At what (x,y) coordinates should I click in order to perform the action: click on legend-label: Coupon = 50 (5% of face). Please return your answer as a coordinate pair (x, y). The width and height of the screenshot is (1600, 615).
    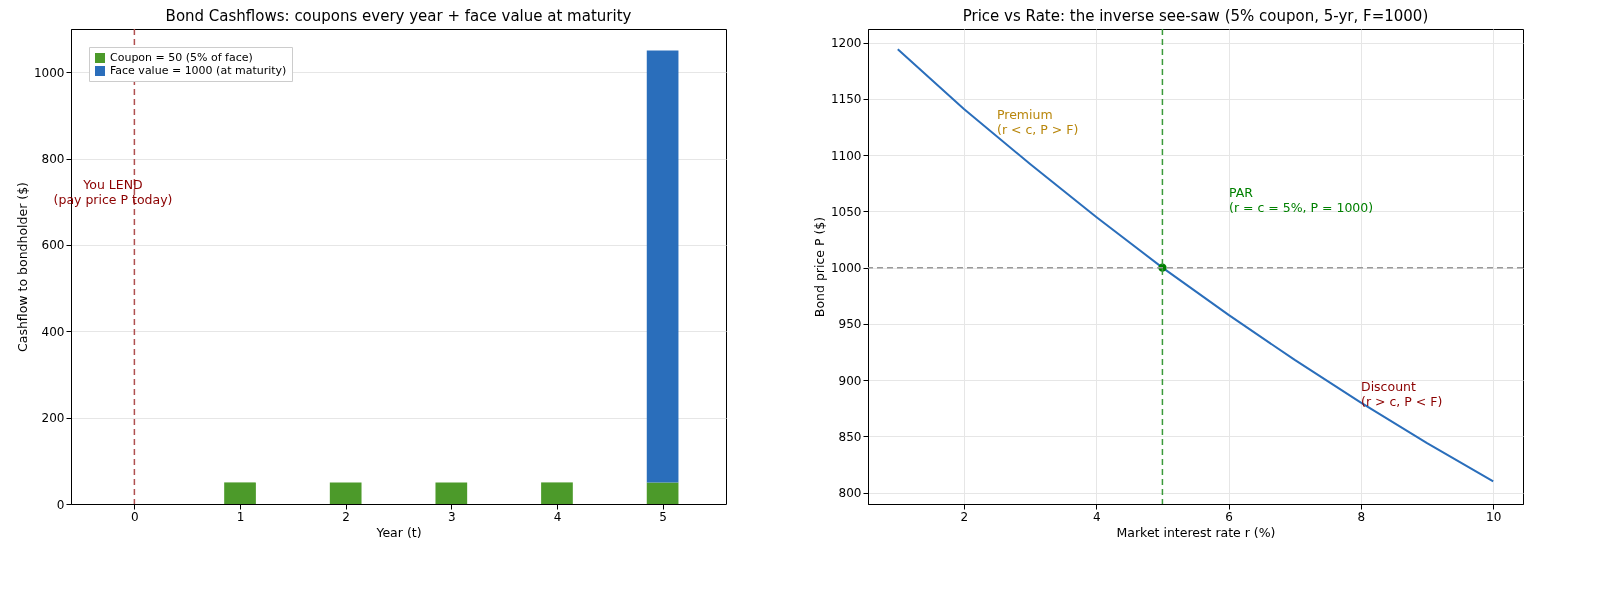
    Looking at the image, I should click on (181, 57).